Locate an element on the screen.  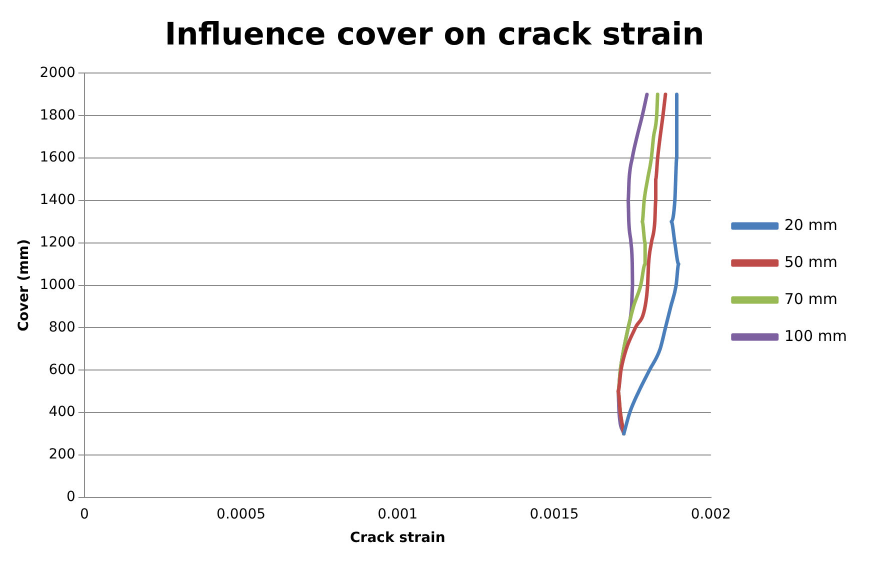
chart-title: Influence cover on crack strain is located at coordinates (434, 34).